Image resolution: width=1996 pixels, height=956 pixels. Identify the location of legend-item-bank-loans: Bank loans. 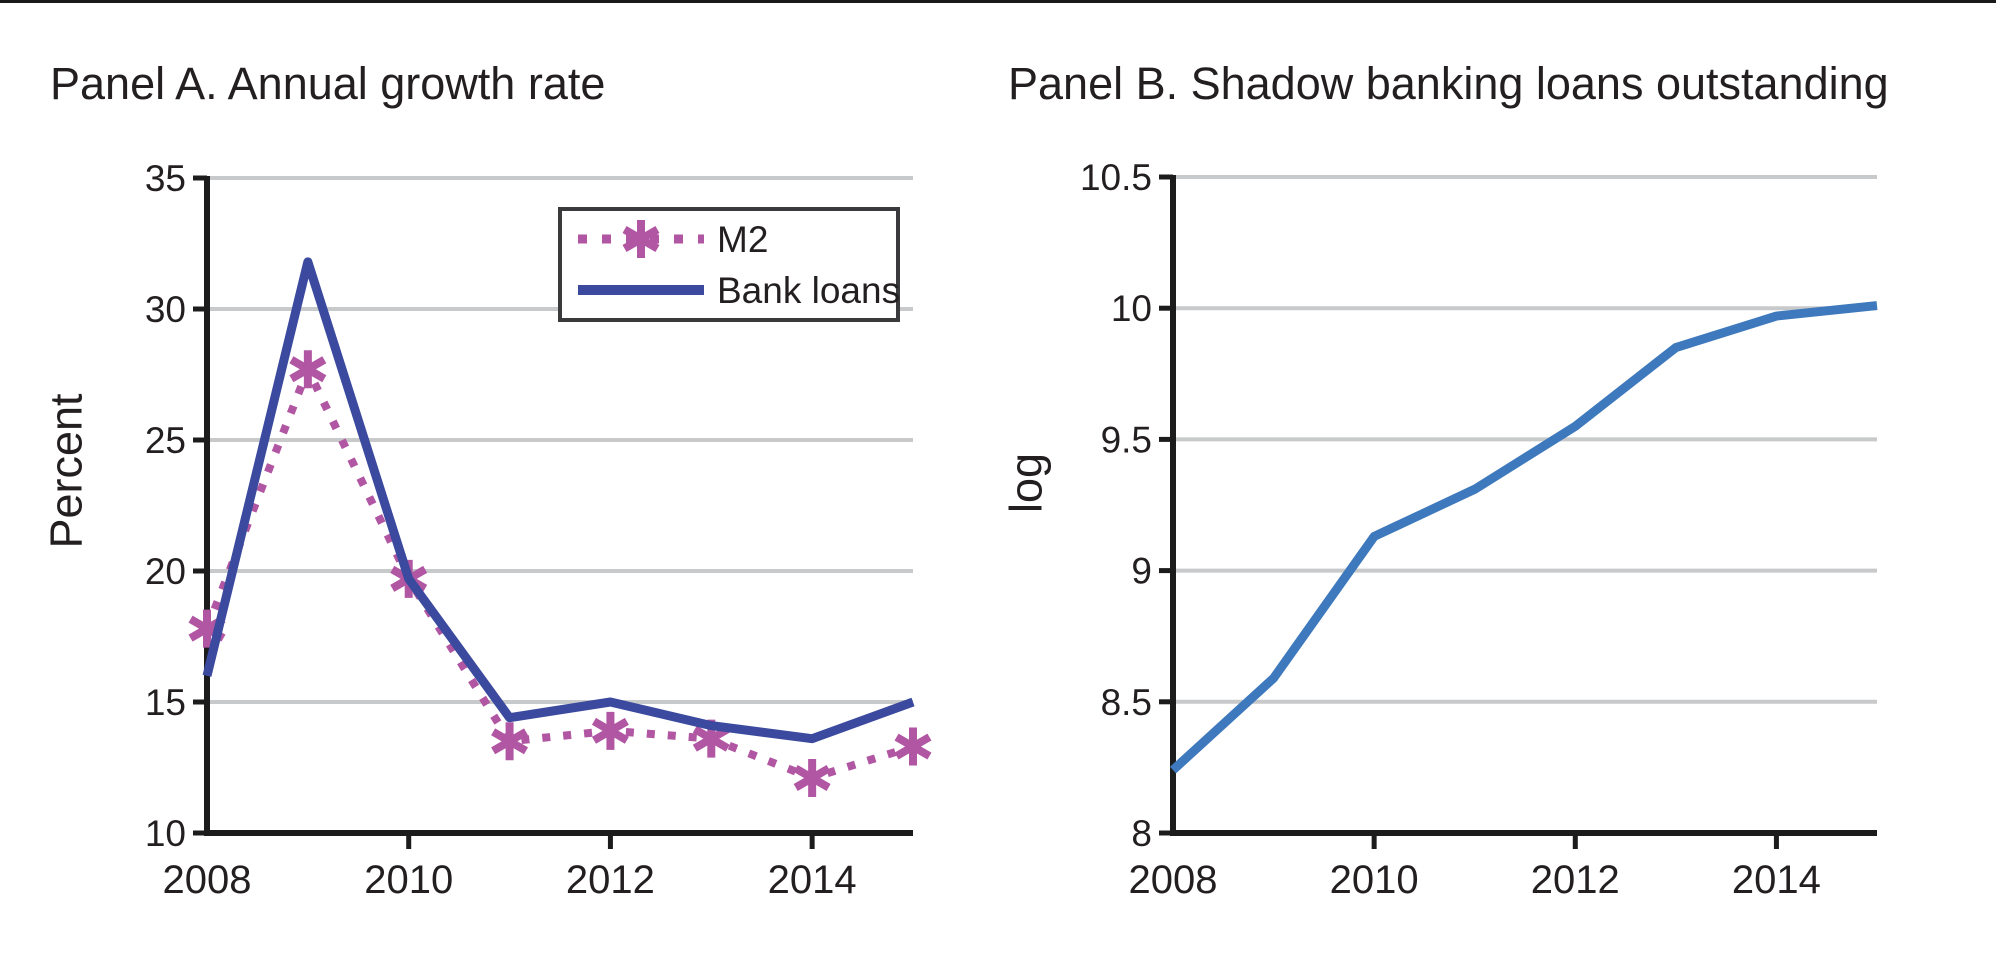
(739, 290).